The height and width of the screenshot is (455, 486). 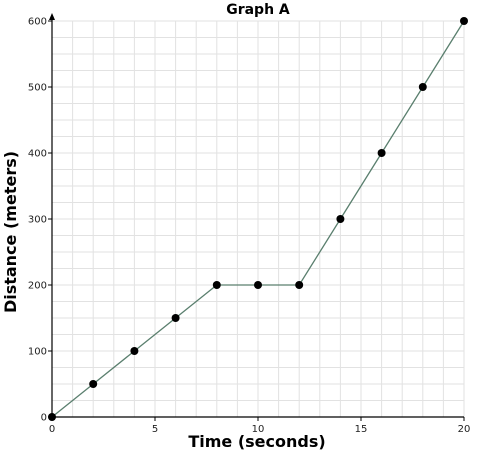 I want to click on chart-title: Graph A, so click(x=258, y=10).